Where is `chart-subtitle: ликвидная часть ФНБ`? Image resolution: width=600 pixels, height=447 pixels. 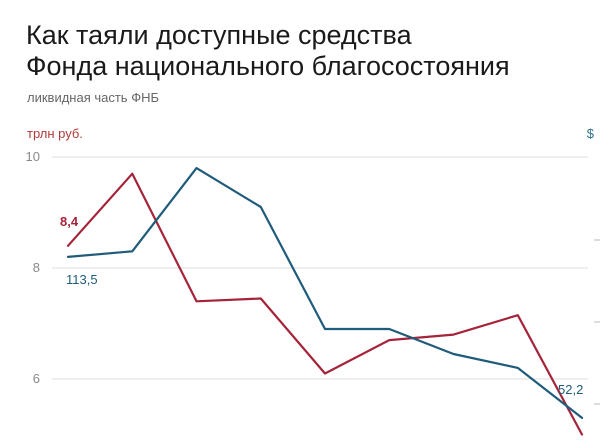
chart-subtitle: ликвидная часть ФНБ is located at coordinates (93, 97).